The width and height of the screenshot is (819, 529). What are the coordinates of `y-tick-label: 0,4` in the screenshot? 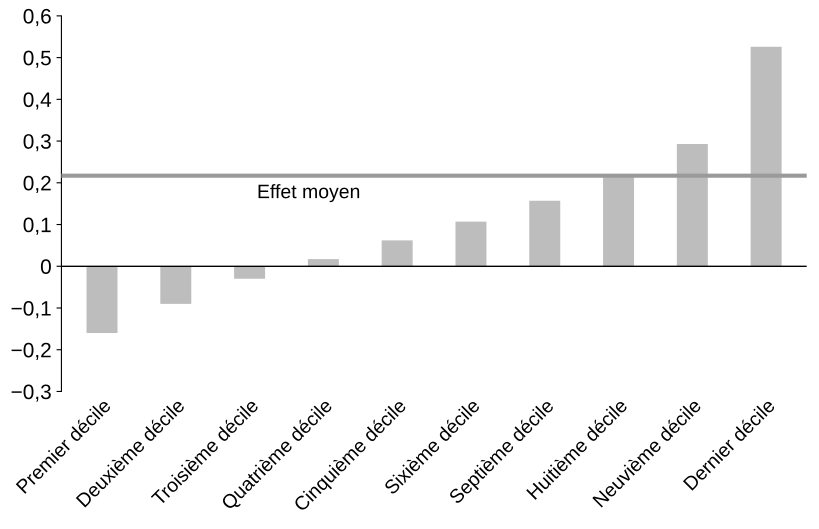 It's located at (38, 101).